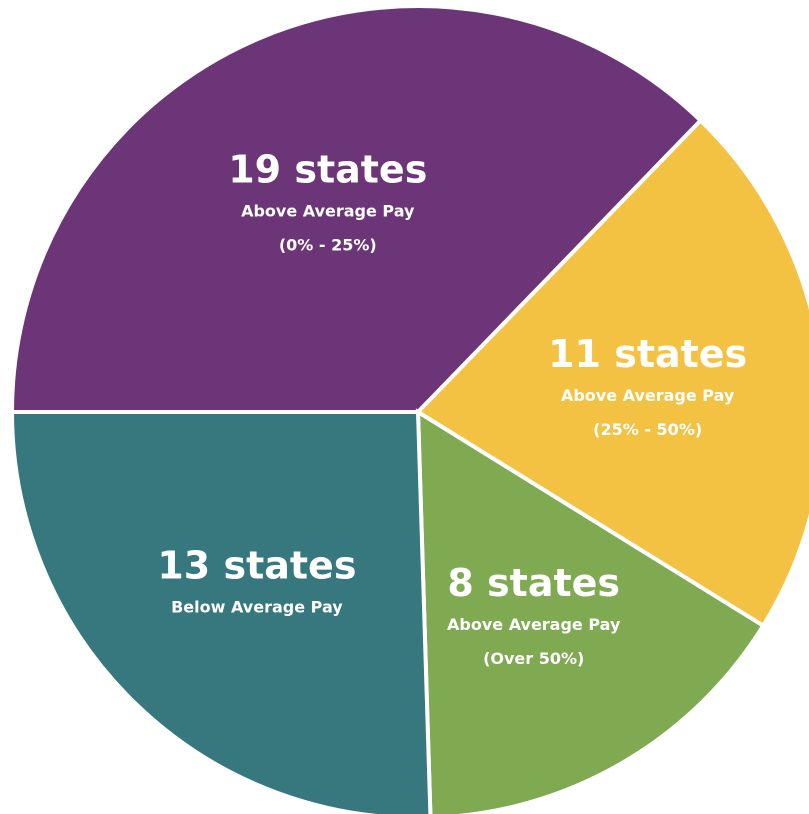 This screenshot has width=809, height=814. What do you see at coordinates (647, 429) in the screenshot?
I see `slice-category-label: (25% - 50%)` at bounding box center [647, 429].